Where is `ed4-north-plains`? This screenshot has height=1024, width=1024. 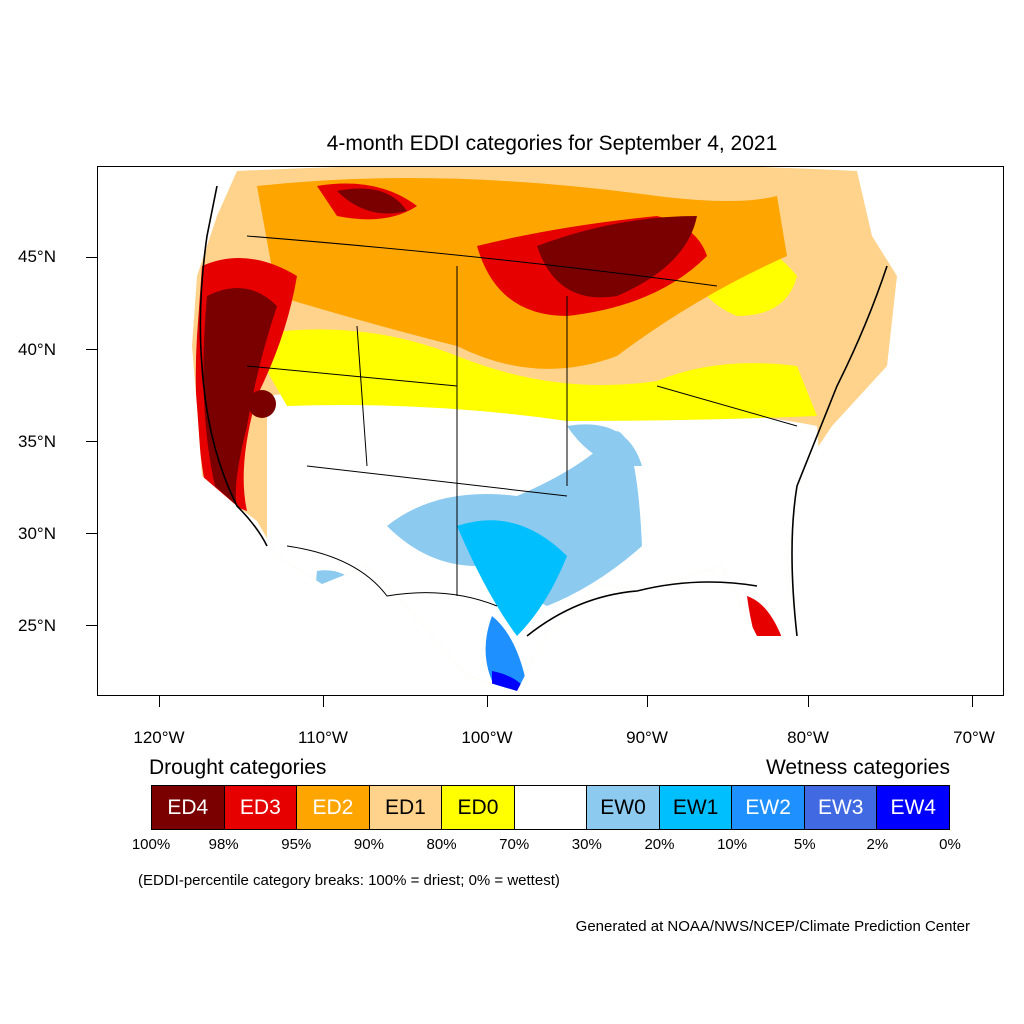
ed4-north-plains is located at coordinates (617, 257).